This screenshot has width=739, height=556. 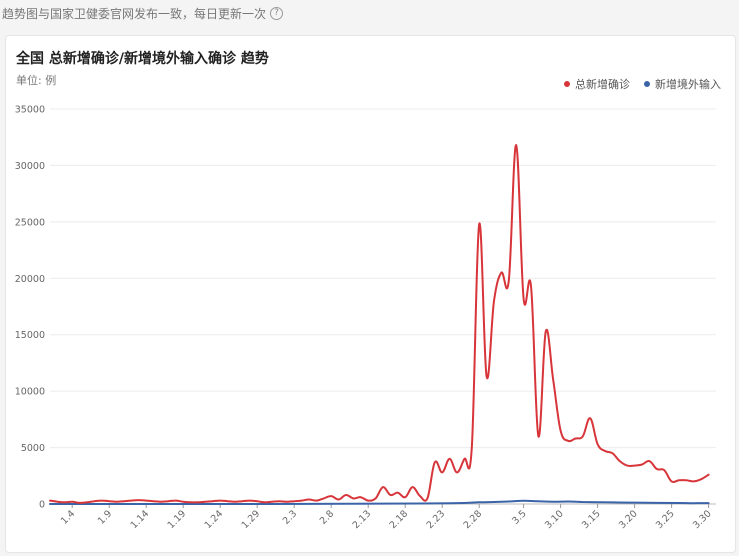 I want to click on notice-bar: 趋势图与国家卫健委官网发布一致，每日更新一次 ?, so click(x=143, y=13).